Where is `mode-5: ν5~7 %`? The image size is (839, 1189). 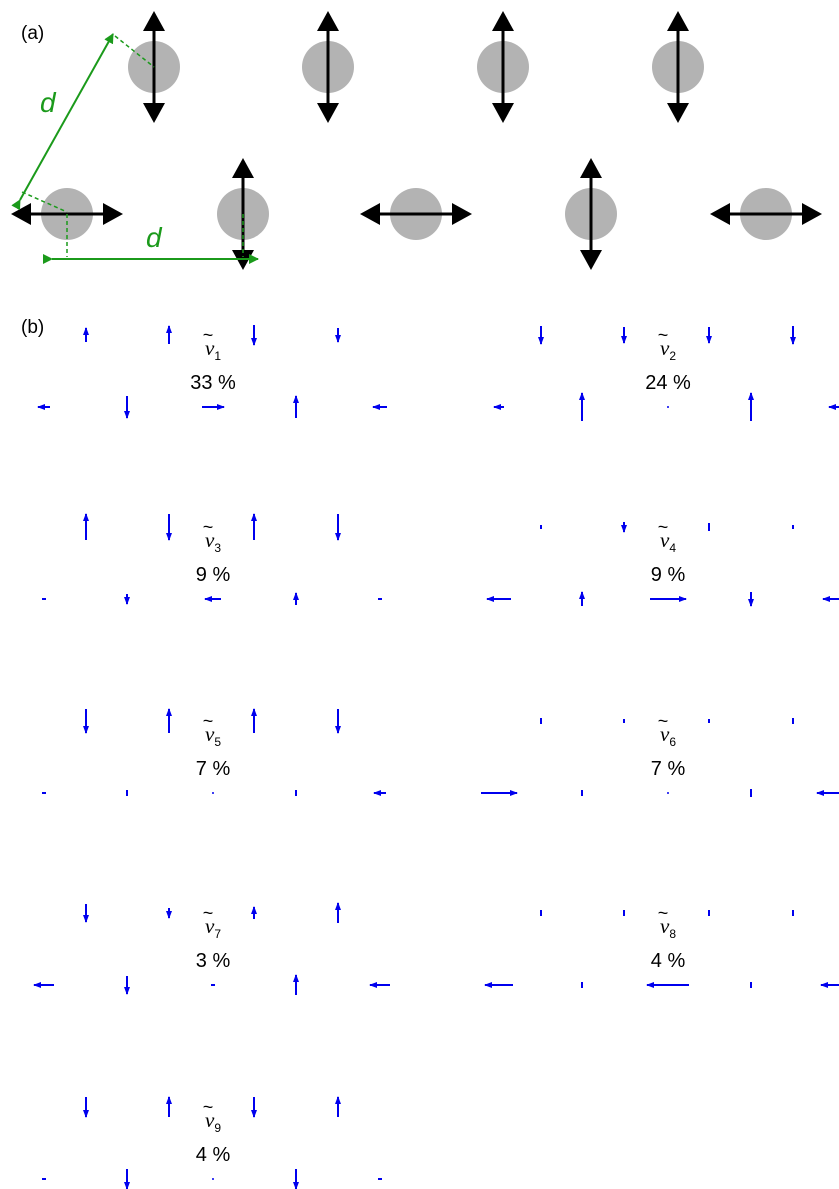 mode-5: ν5~7 % is located at coordinates (214, 752).